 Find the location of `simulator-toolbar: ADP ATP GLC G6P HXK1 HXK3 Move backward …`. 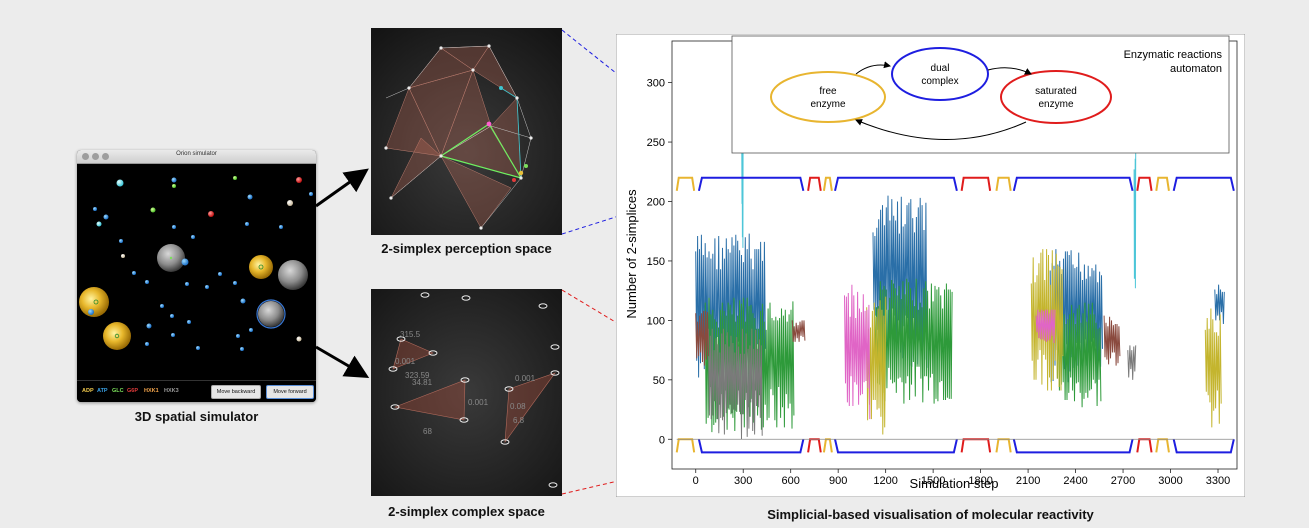

simulator-toolbar: ADP ATP GLC G6P HXK1 HXK3 Move backward … is located at coordinates (196, 391).